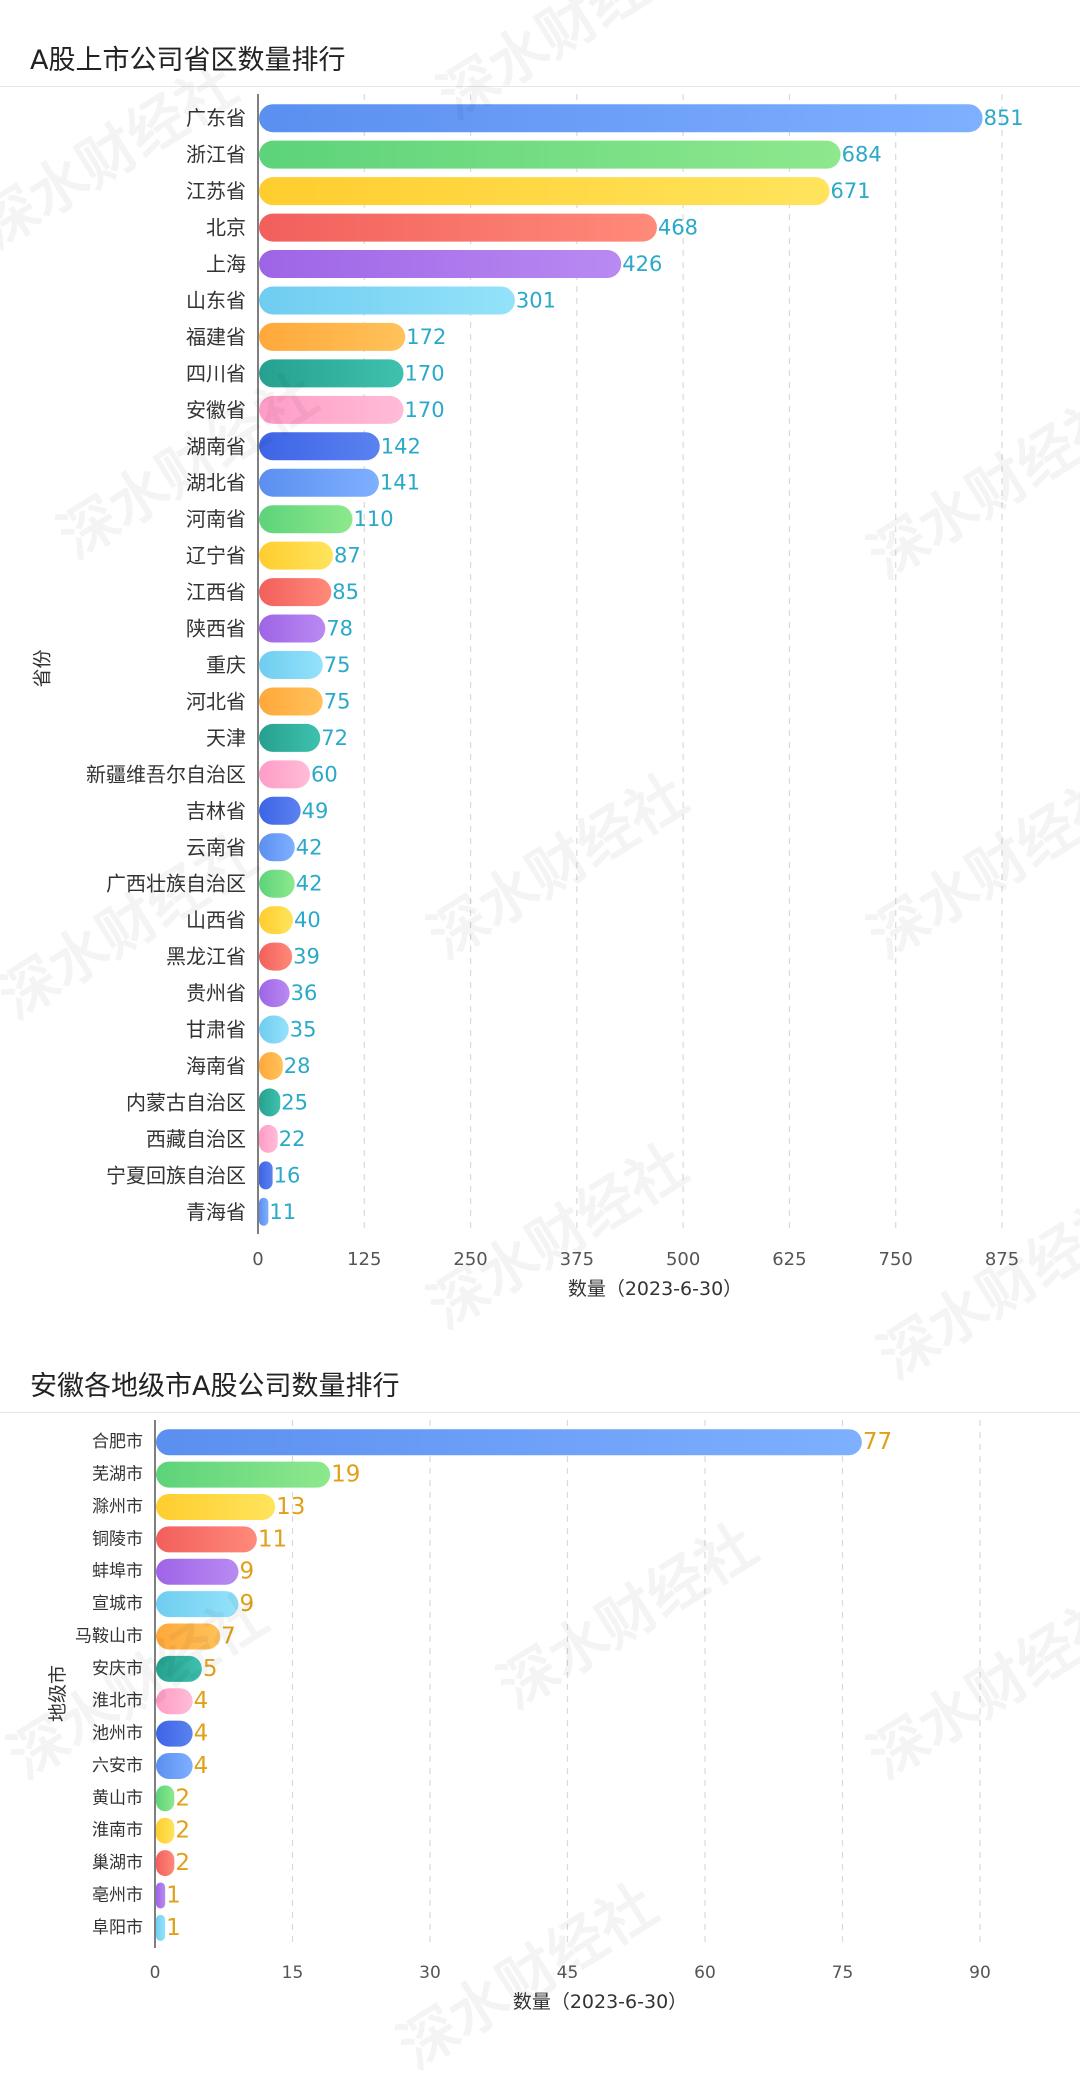  I want to click on chart2-category-label: 合肥市, so click(117, 1442).